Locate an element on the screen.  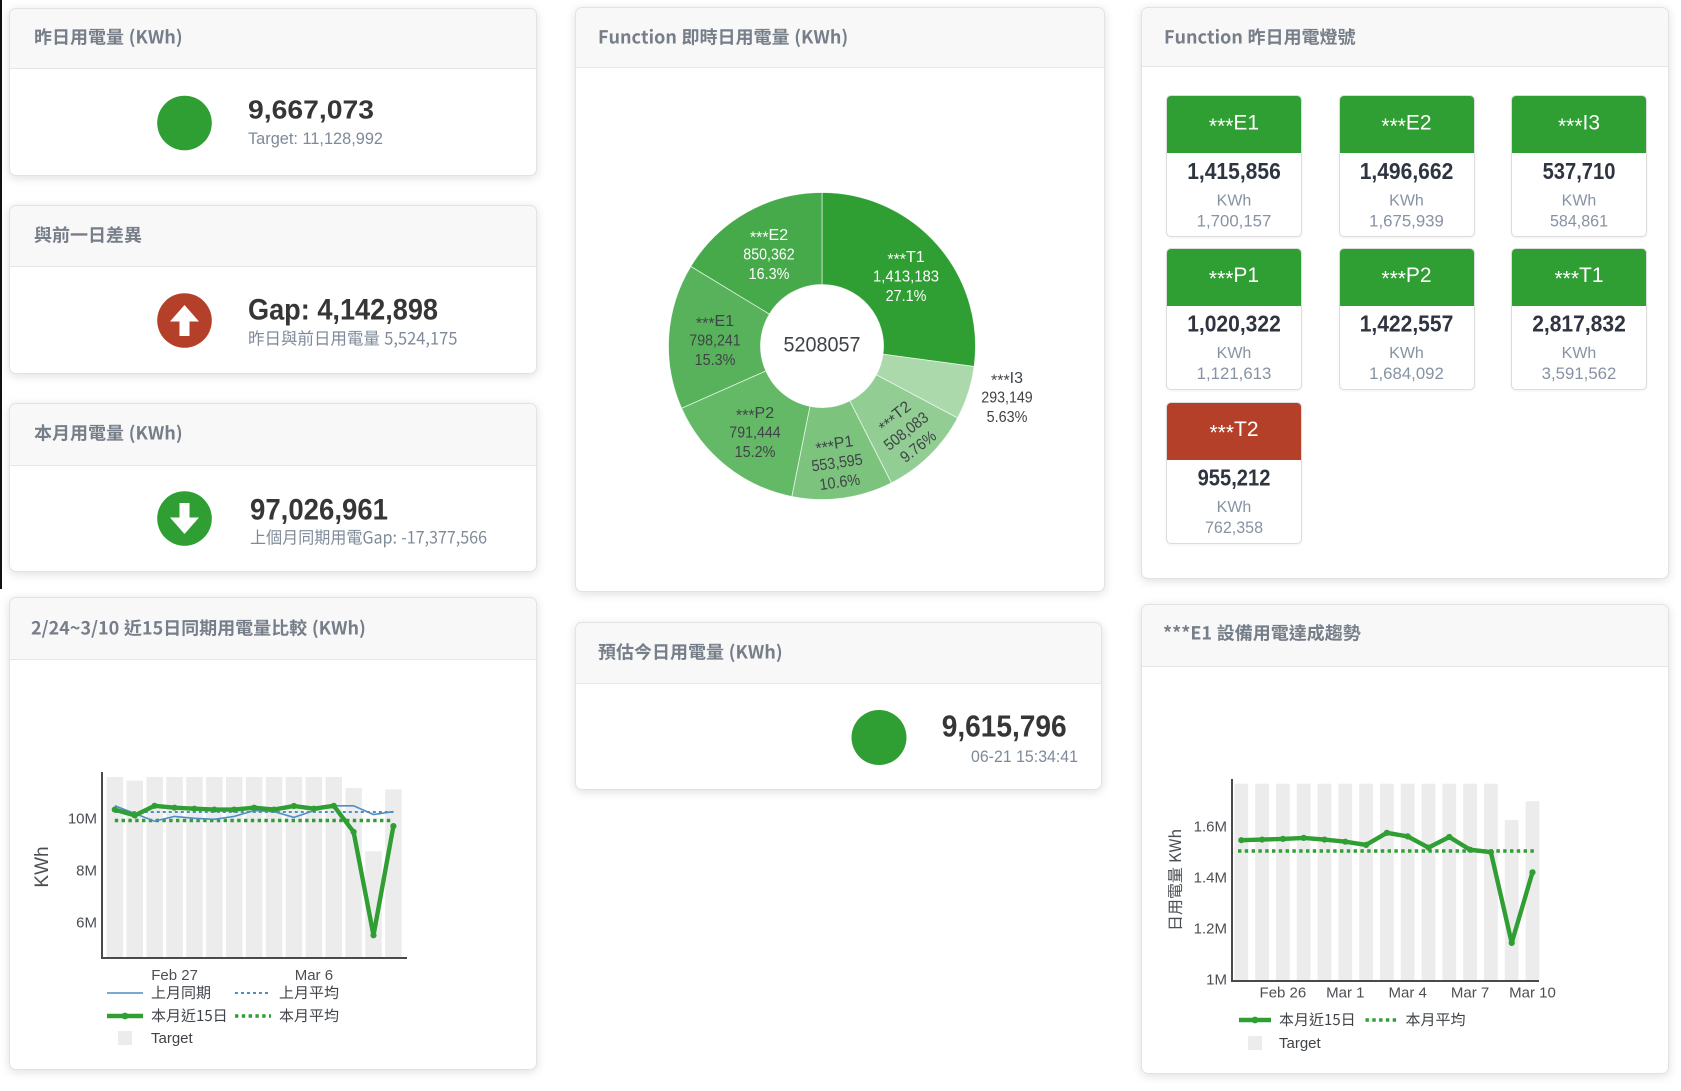
svg-text: 1,675,939 is located at coordinates (1406, 220).